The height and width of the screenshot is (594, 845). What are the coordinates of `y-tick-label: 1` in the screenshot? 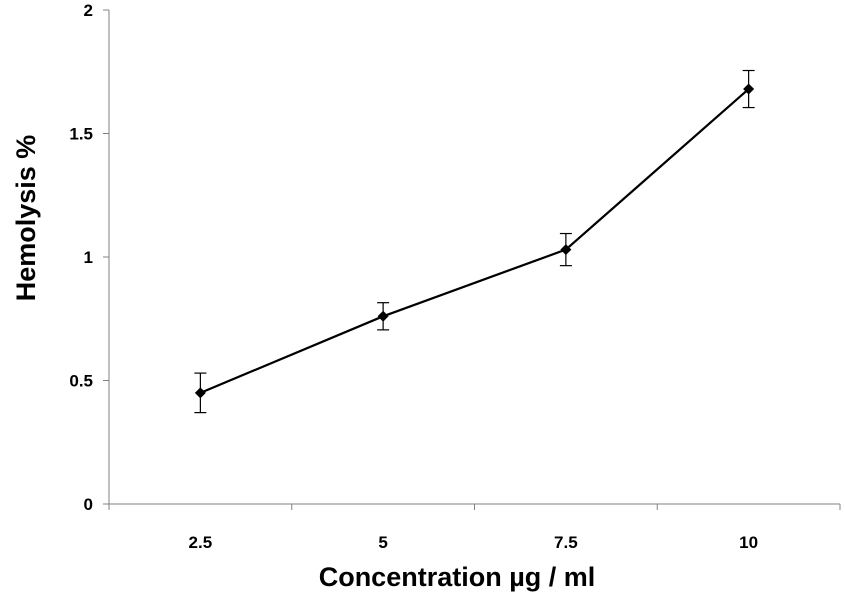 It's located at (88, 257).